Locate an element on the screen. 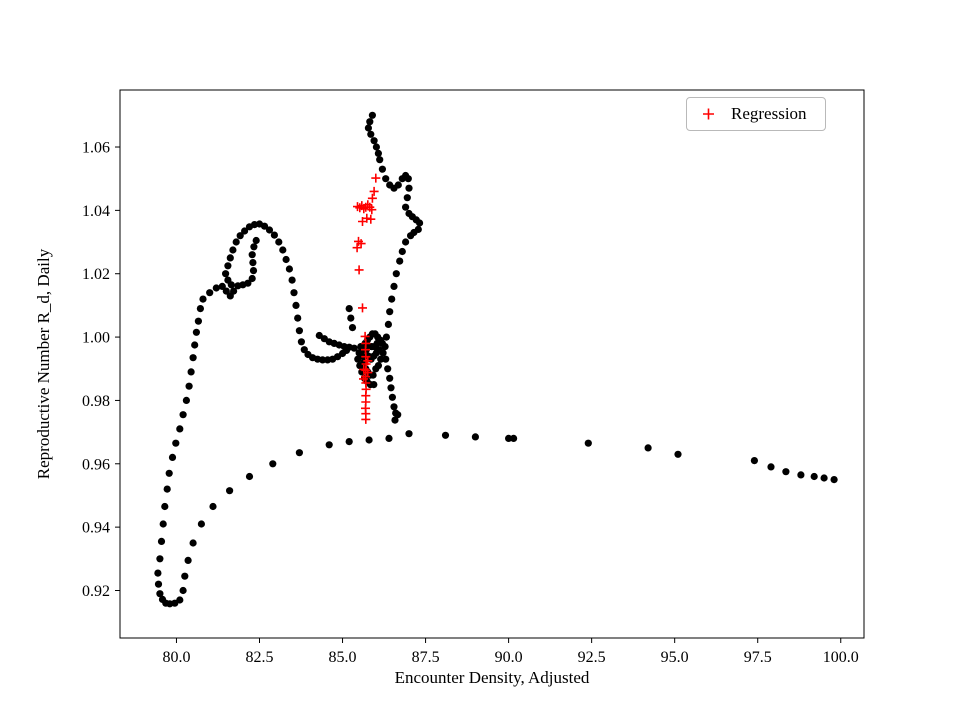 The height and width of the screenshot is (720, 960). y-axis-label: Reproductive Number R_d, Daily is located at coordinates (43, 364).